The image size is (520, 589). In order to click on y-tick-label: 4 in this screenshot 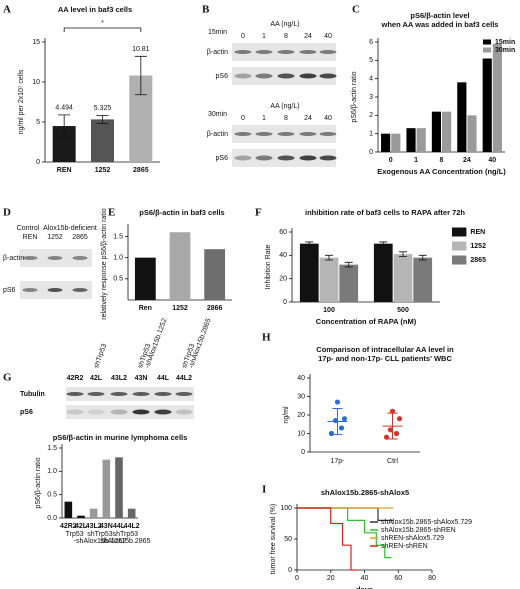, I will do `click(371, 79)`.